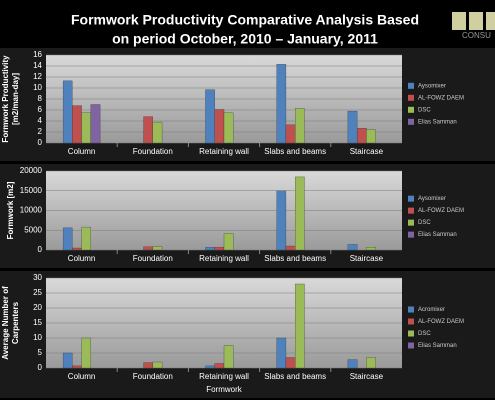 This screenshot has height=400, width=495. Describe the element at coordinates (431, 310) in the screenshot. I see `legend-label: Acromixer` at that location.